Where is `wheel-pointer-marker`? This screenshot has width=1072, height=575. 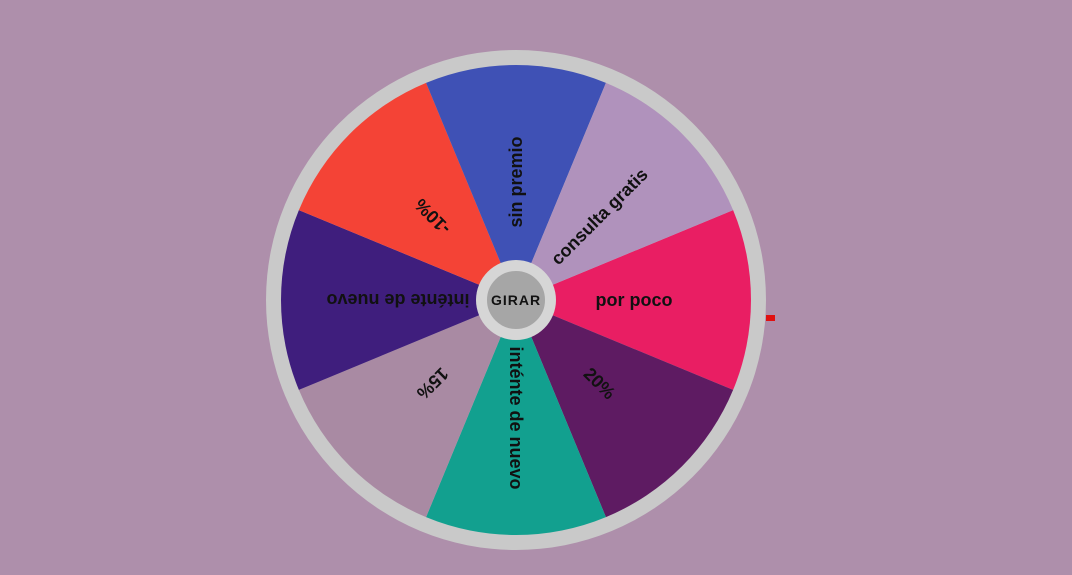 wheel-pointer-marker is located at coordinates (770, 318).